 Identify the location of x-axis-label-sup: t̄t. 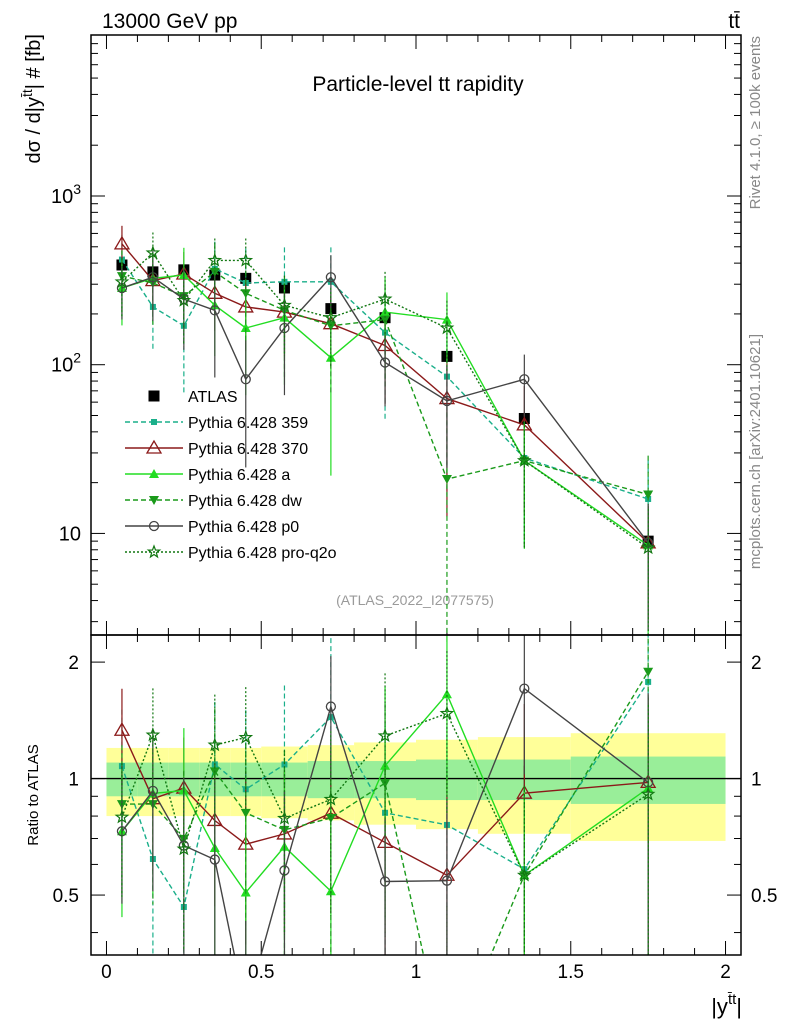
(732, 999).